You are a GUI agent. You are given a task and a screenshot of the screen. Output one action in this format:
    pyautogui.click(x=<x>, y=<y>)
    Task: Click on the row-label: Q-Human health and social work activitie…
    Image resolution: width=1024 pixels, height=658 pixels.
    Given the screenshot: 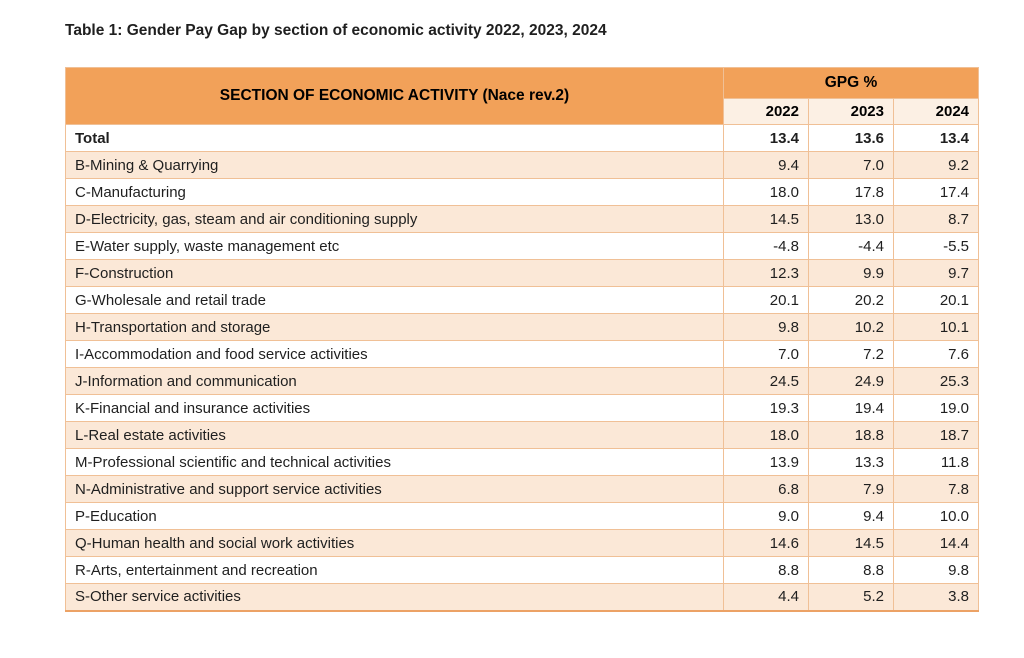 What is the action you would take?
    pyautogui.click(x=394, y=543)
    